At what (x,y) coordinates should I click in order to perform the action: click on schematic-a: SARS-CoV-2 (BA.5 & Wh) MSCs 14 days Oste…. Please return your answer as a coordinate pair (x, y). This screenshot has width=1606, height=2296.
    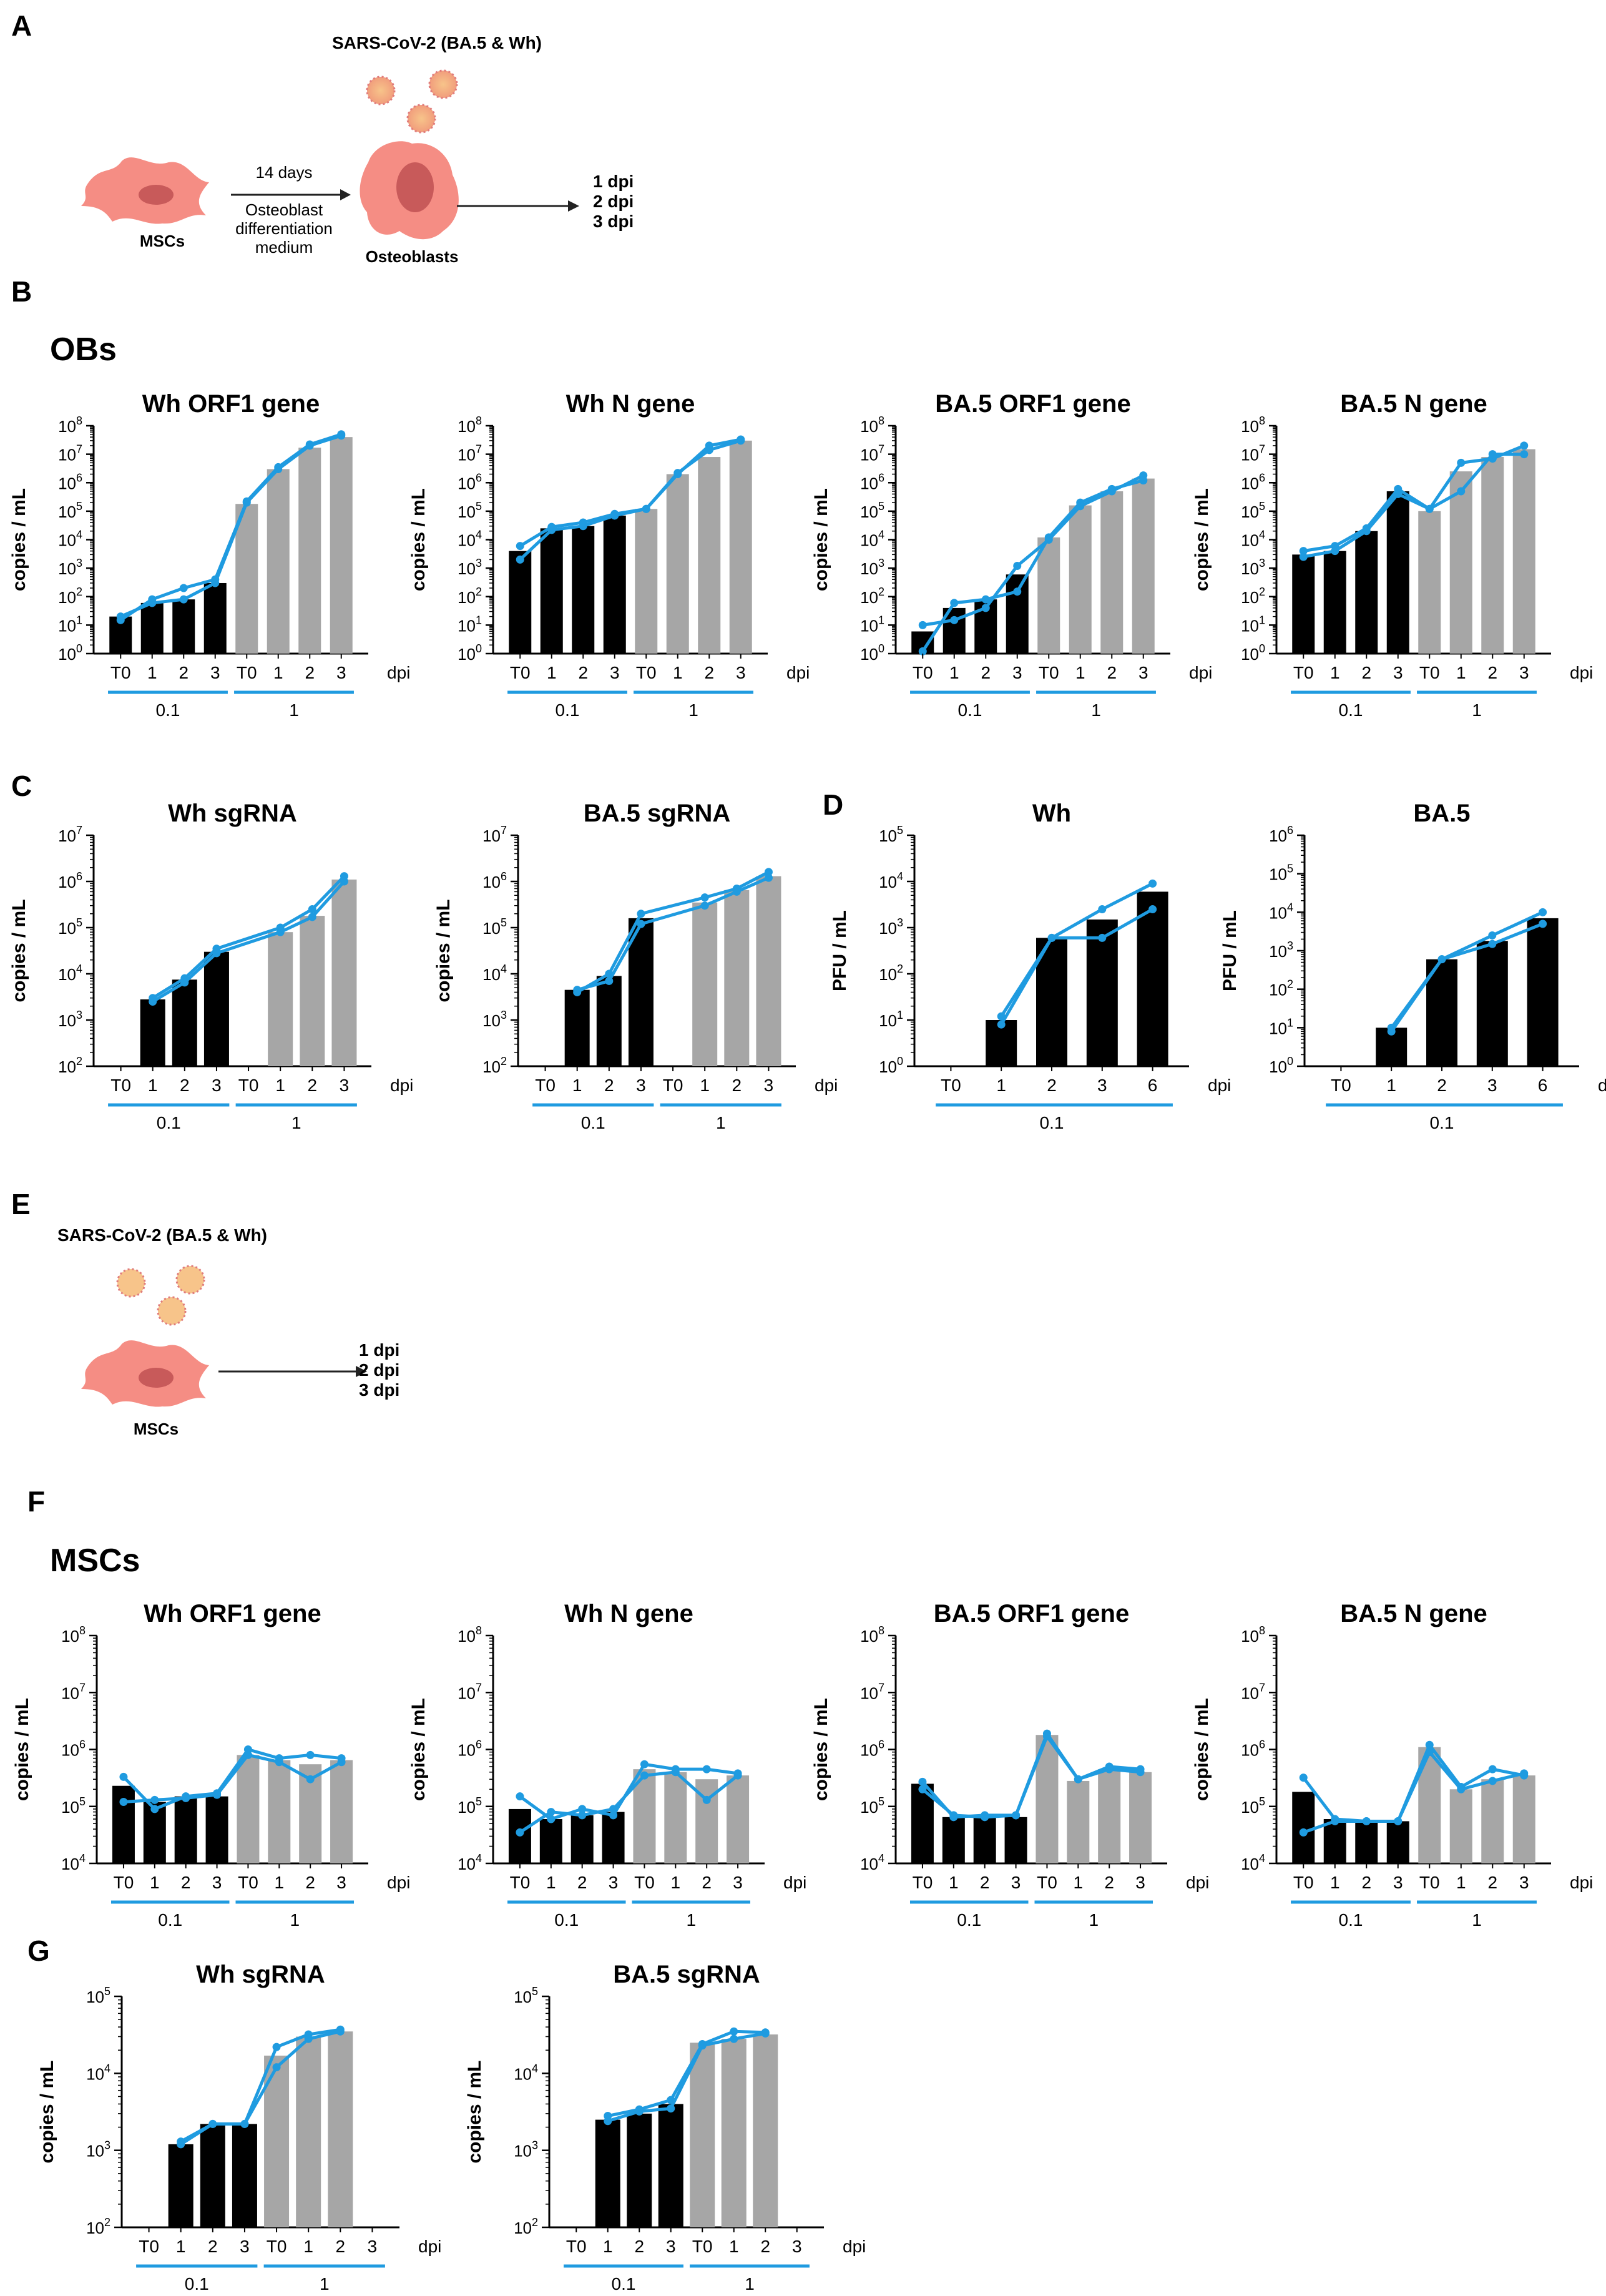
    Looking at the image, I should click on (357, 149).